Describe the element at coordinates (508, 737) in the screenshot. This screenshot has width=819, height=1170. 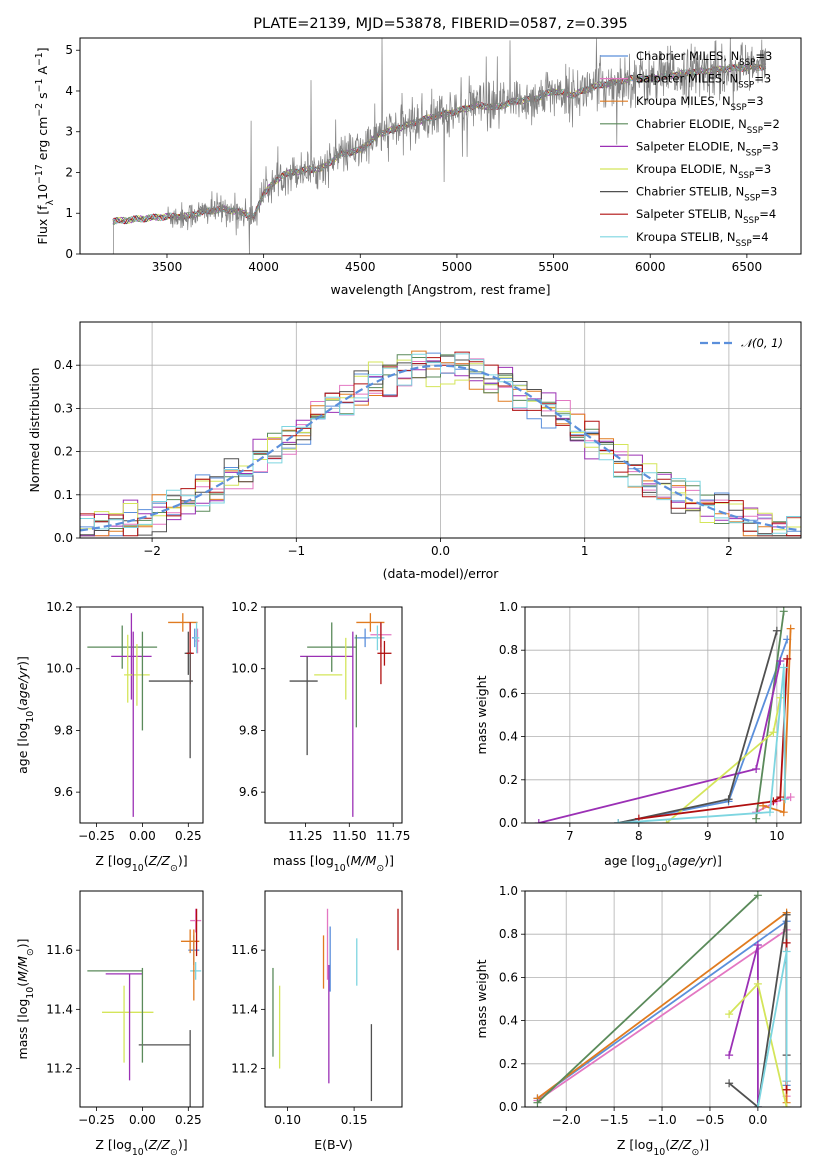
I see `y-tick-label: 0.4` at that location.